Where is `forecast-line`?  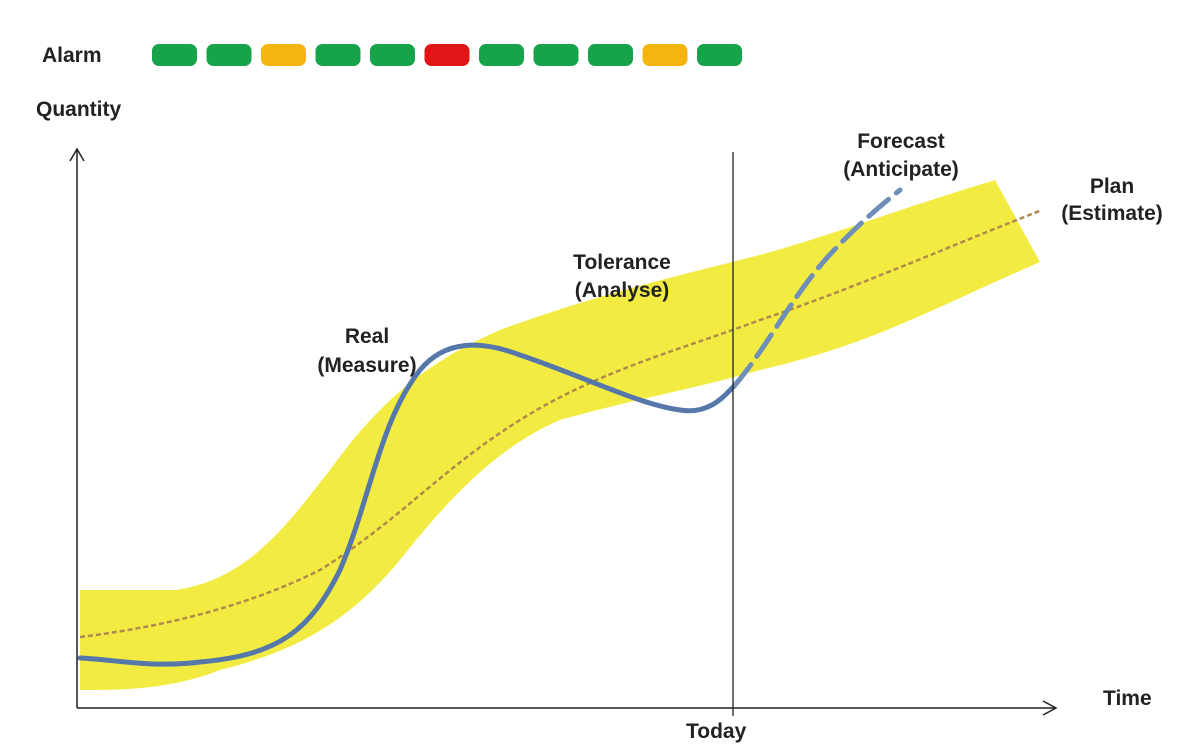
forecast-line is located at coordinates (817, 287).